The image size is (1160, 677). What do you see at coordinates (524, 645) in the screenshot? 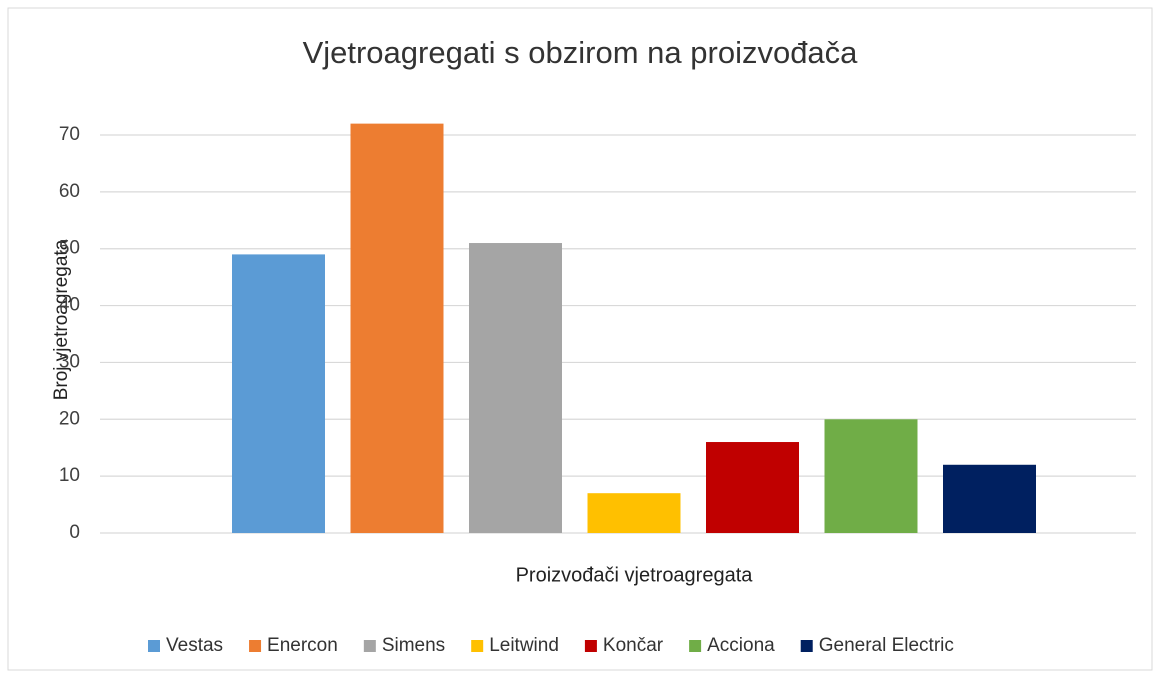
I see `legend-label: Leitwind` at bounding box center [524, 645].